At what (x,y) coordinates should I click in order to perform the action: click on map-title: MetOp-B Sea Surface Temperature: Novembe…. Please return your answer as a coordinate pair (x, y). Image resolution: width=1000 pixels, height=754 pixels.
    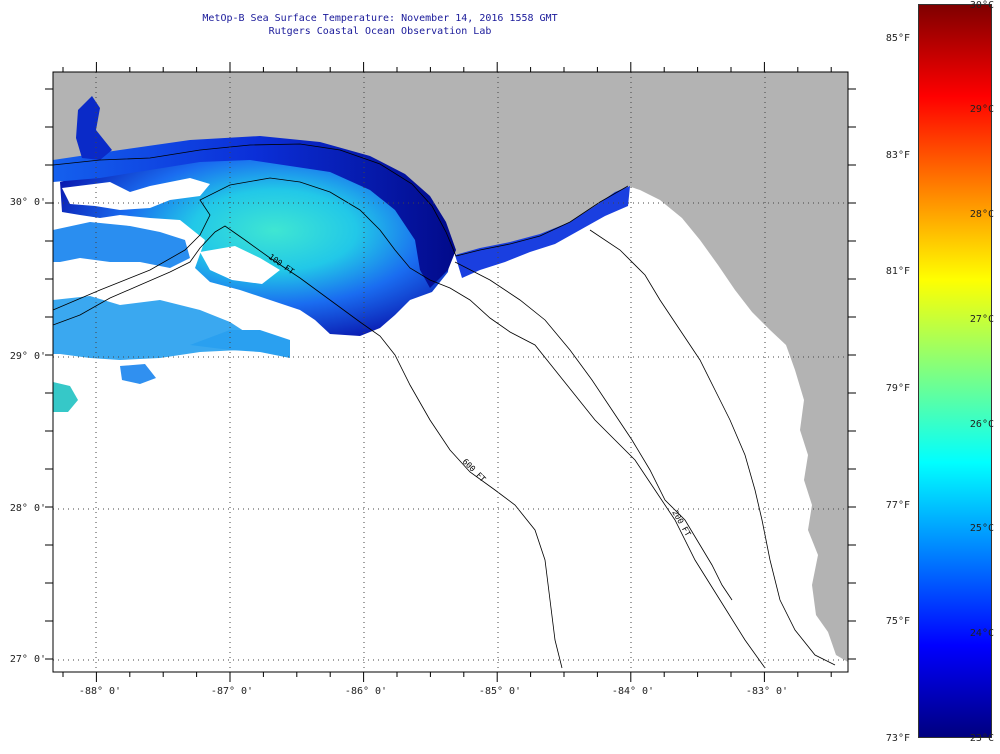
    Looking at the image, I should click on (380, 25).